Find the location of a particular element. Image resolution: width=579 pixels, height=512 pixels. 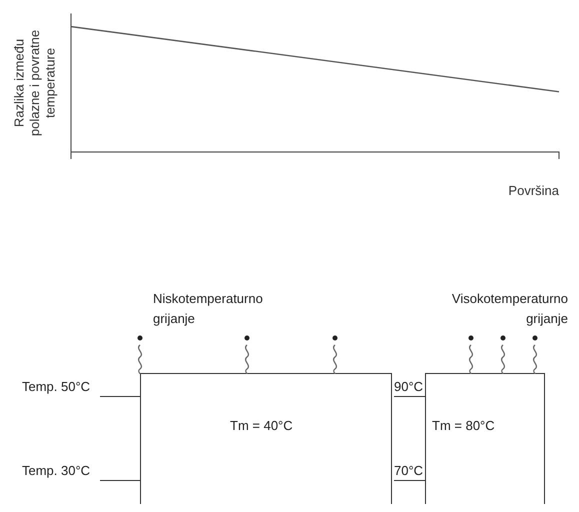

text: 70°C is located at coordinates (409, 470).